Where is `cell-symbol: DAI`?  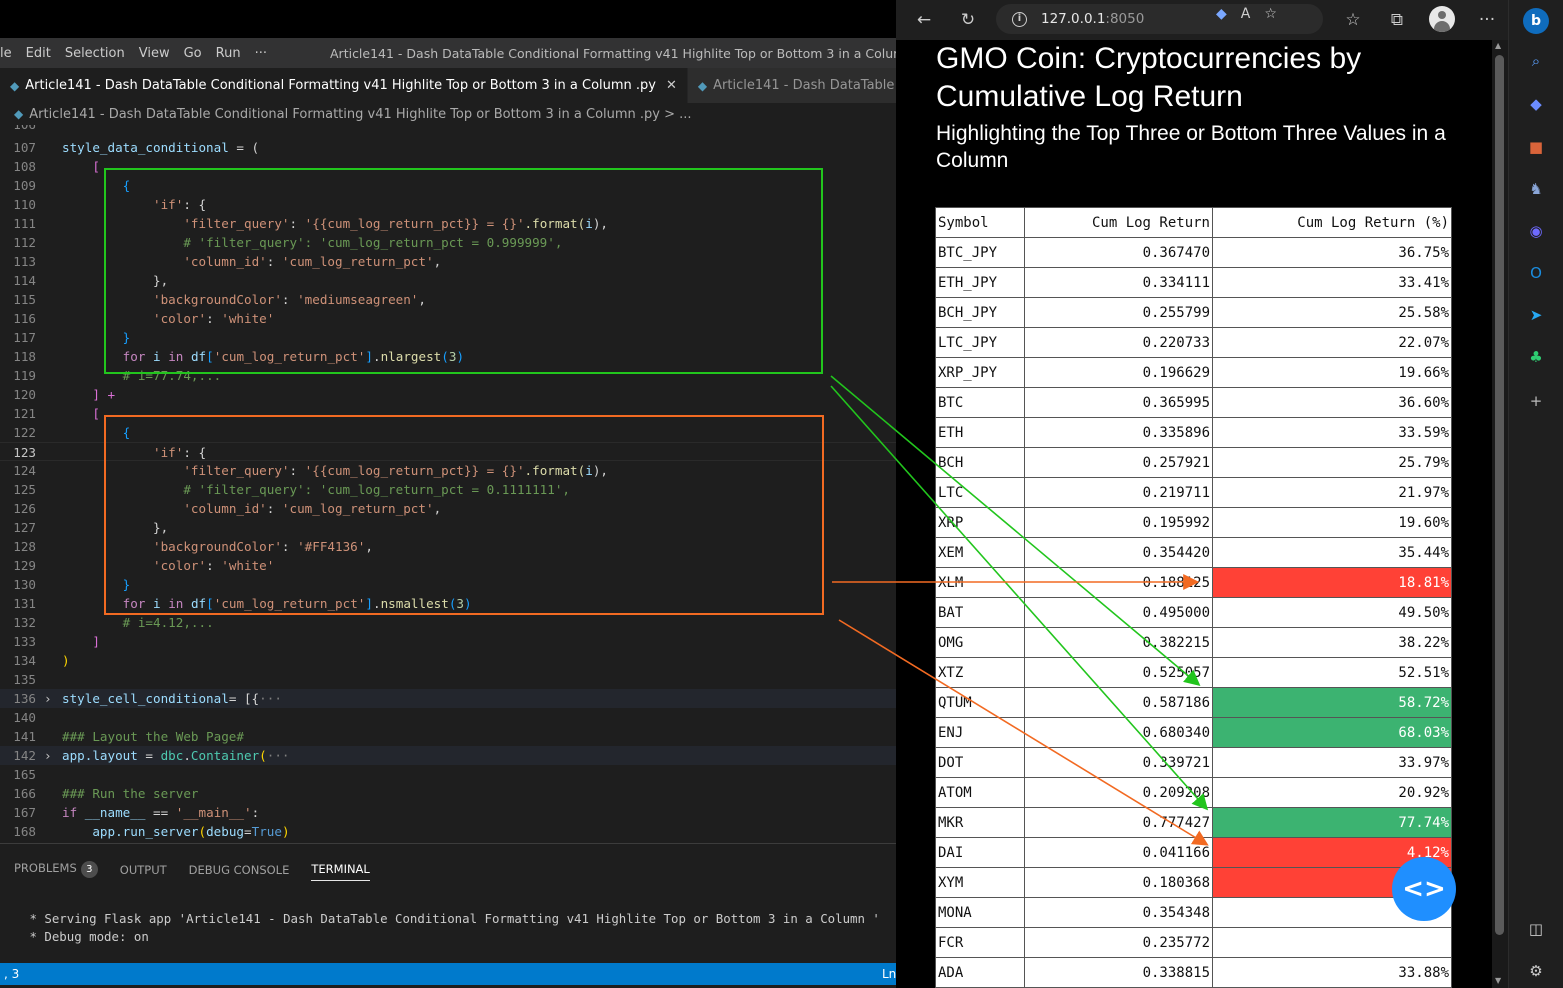 cell-symbol: DAI is located at coordinates (980, 852).